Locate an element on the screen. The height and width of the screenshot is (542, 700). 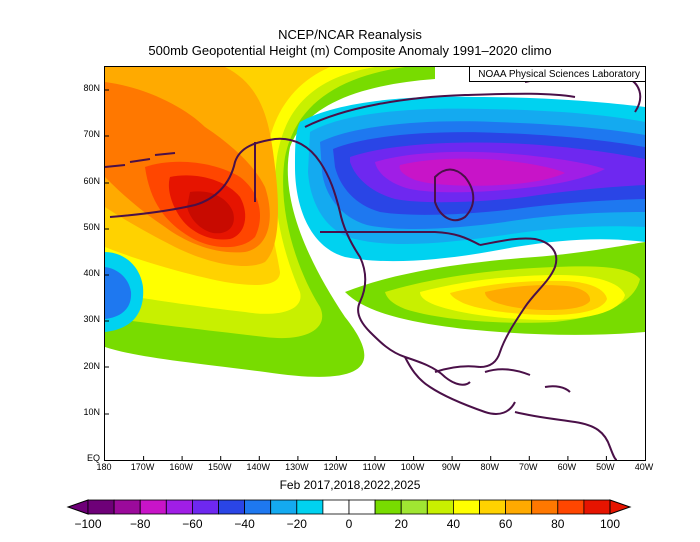
colorbar-label: −40 is located at coordinates (244, 524).